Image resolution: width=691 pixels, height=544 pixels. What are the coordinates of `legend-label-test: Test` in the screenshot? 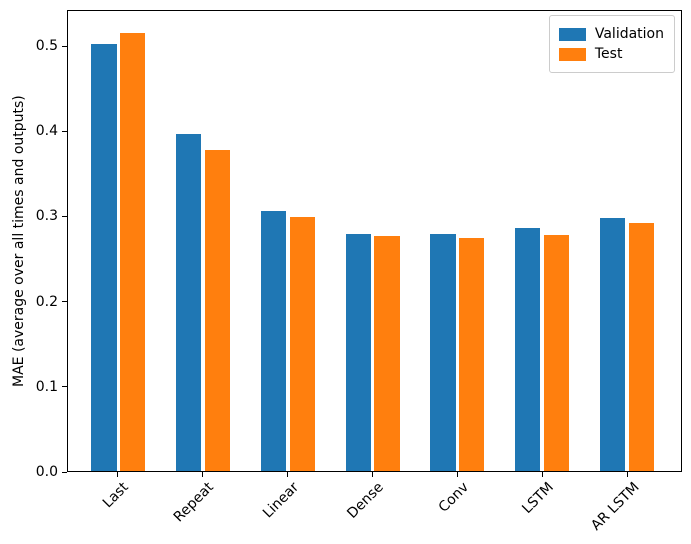 It's located at (608, 54).